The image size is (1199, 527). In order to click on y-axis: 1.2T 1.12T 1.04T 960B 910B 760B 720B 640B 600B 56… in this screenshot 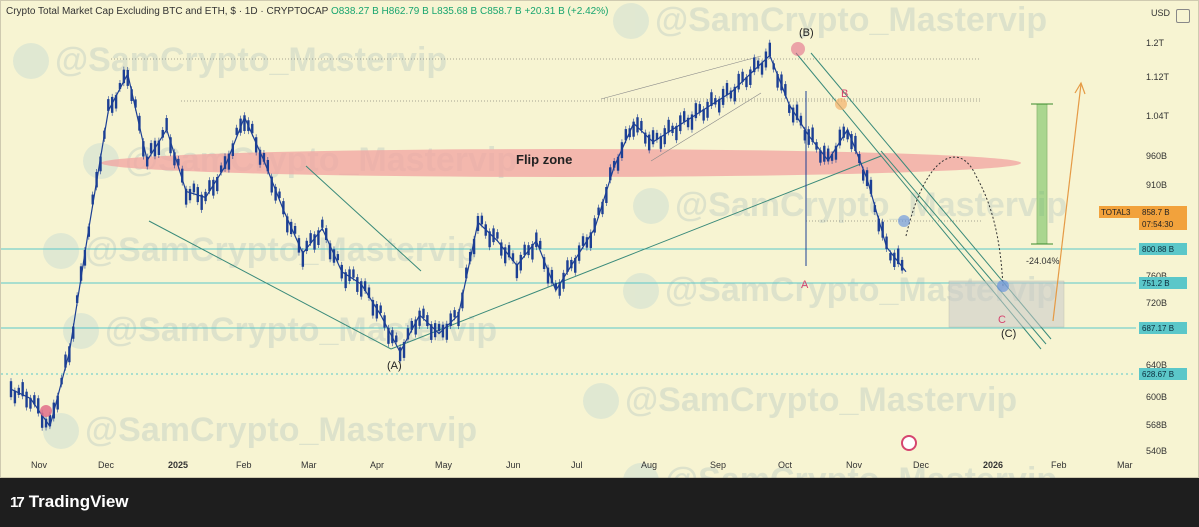, I will do `click(1158, 247)`.